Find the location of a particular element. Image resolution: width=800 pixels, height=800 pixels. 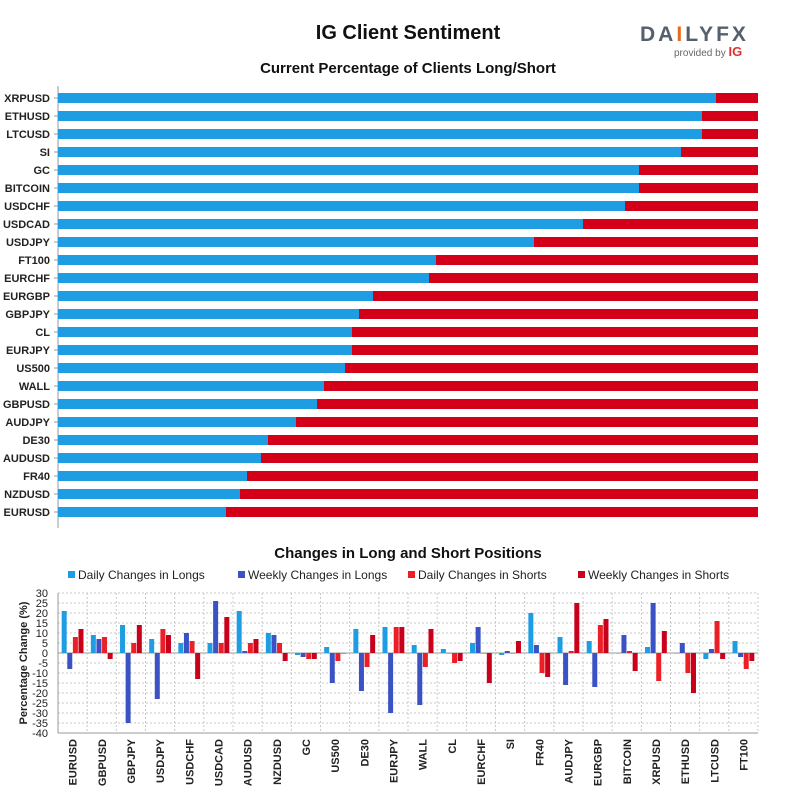

sentiment-category-label: LTCUSD is located at coordinates (28, 135).